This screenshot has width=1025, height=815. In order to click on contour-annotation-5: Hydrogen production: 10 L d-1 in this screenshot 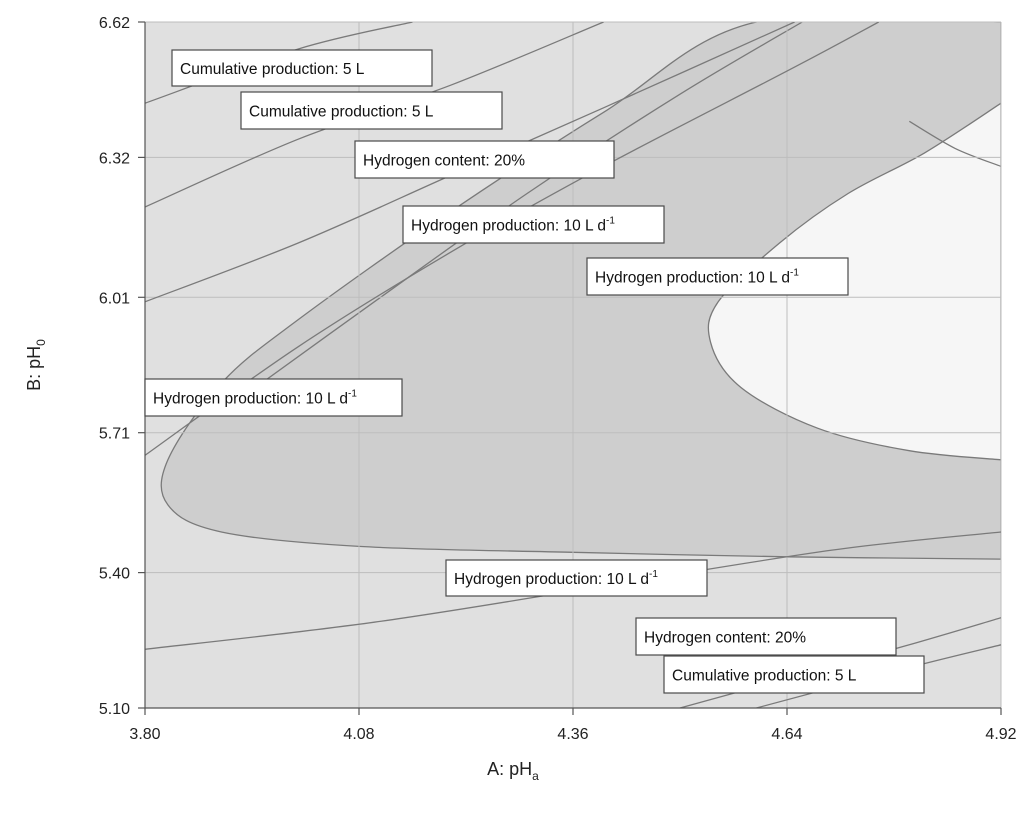, I will do `click(717, 276)`.